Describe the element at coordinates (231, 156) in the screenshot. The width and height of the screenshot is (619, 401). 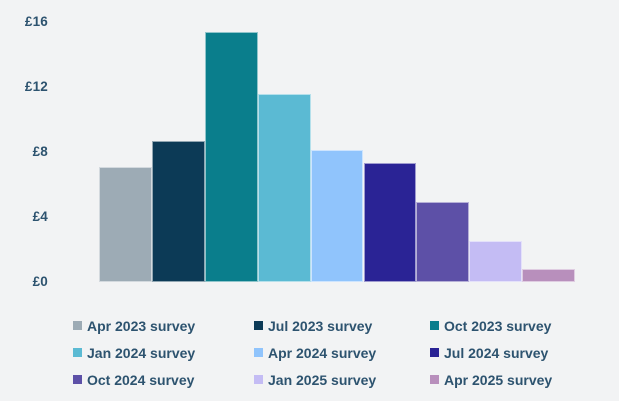
I see `bar-oct-2023-survey` at that location.